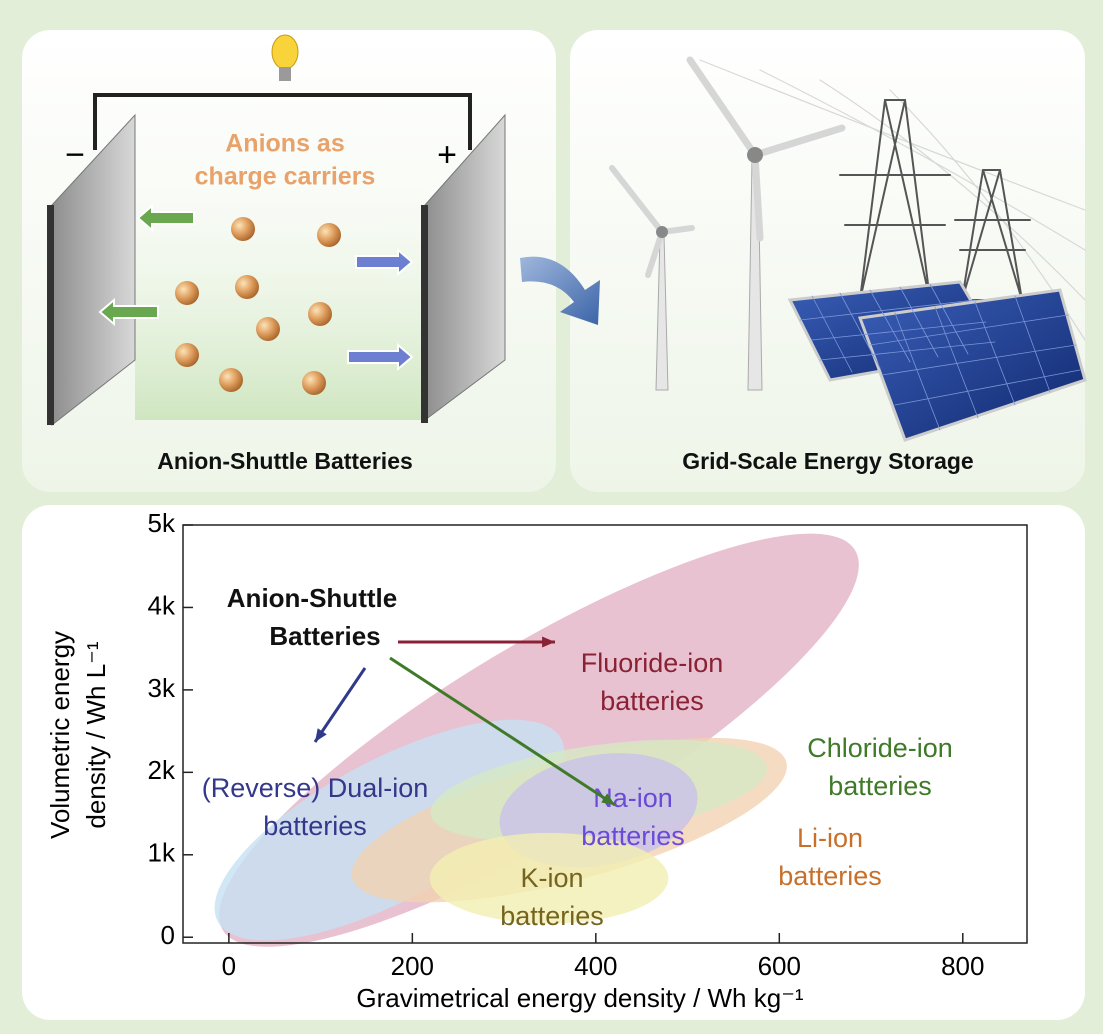 The height and width of the screenshot is (1034, 1103). Describe the element at coordinates (447, 155) in the screenshot. I see `plus-sign: +` at that location.